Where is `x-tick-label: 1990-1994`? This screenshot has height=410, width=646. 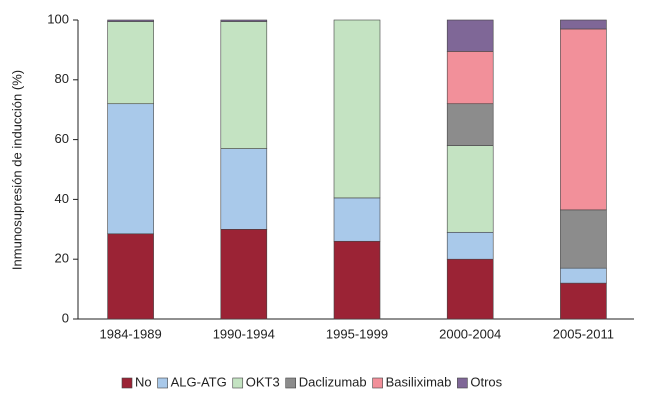 x-tick-label: 1990-1994 is located at coordinates (244, 333).